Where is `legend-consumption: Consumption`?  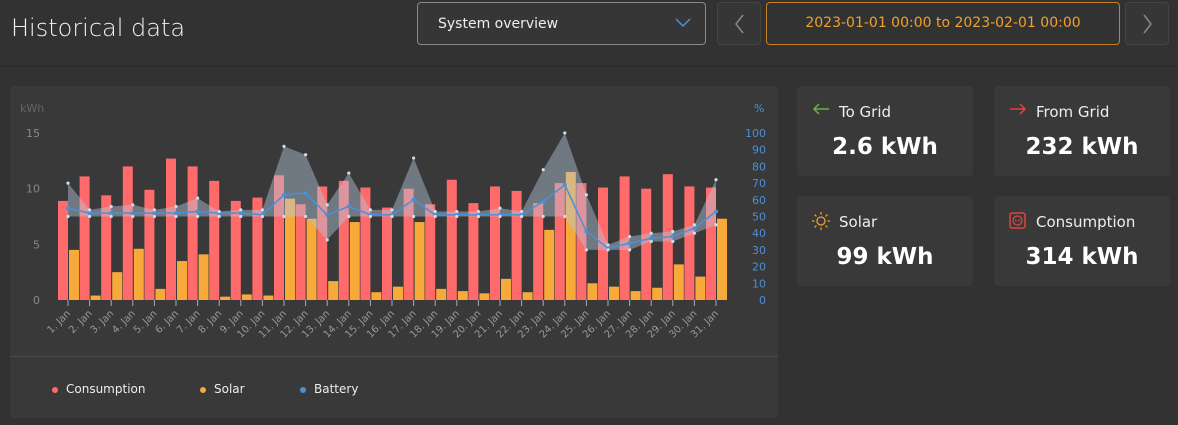 legend-consumption: Consumption is located at coordinates (98, 389).